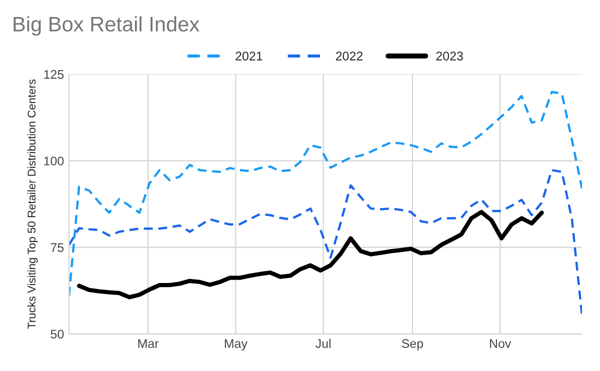 Image resolution: width=600 pixels, height=371 pixels. I want to click on y-tick-label: 75, so click(57, 247).